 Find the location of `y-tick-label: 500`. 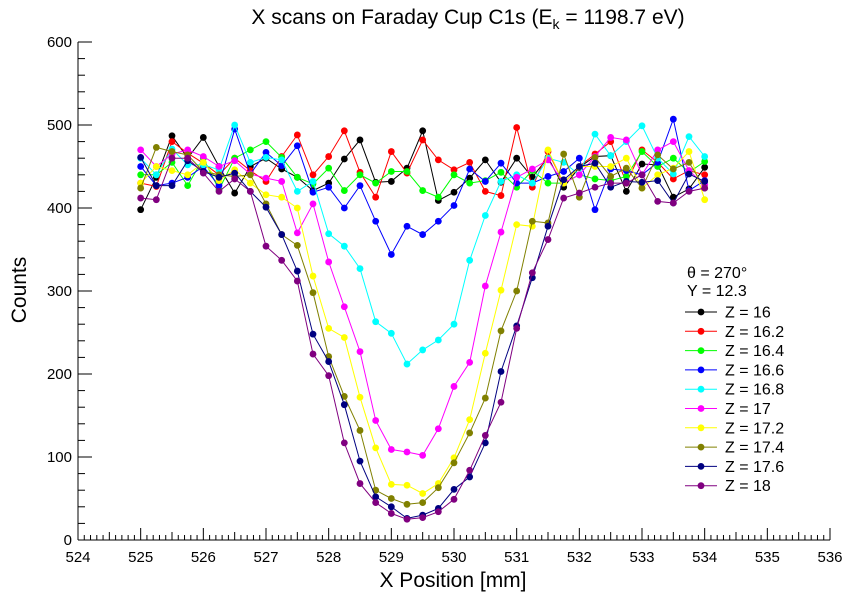

y-tick-label: 500 is located at coordinates (59, 125).